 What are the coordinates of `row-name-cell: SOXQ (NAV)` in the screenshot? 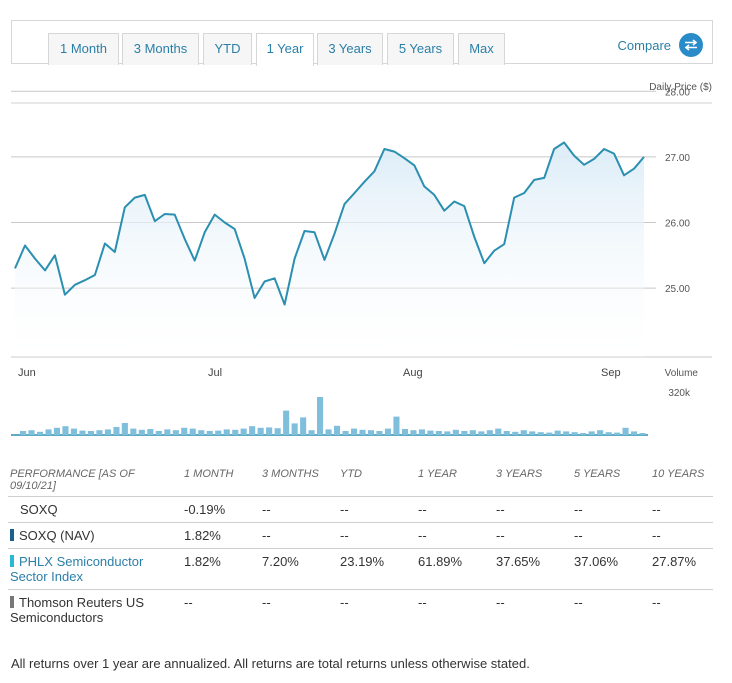 It's located at (95, 535).